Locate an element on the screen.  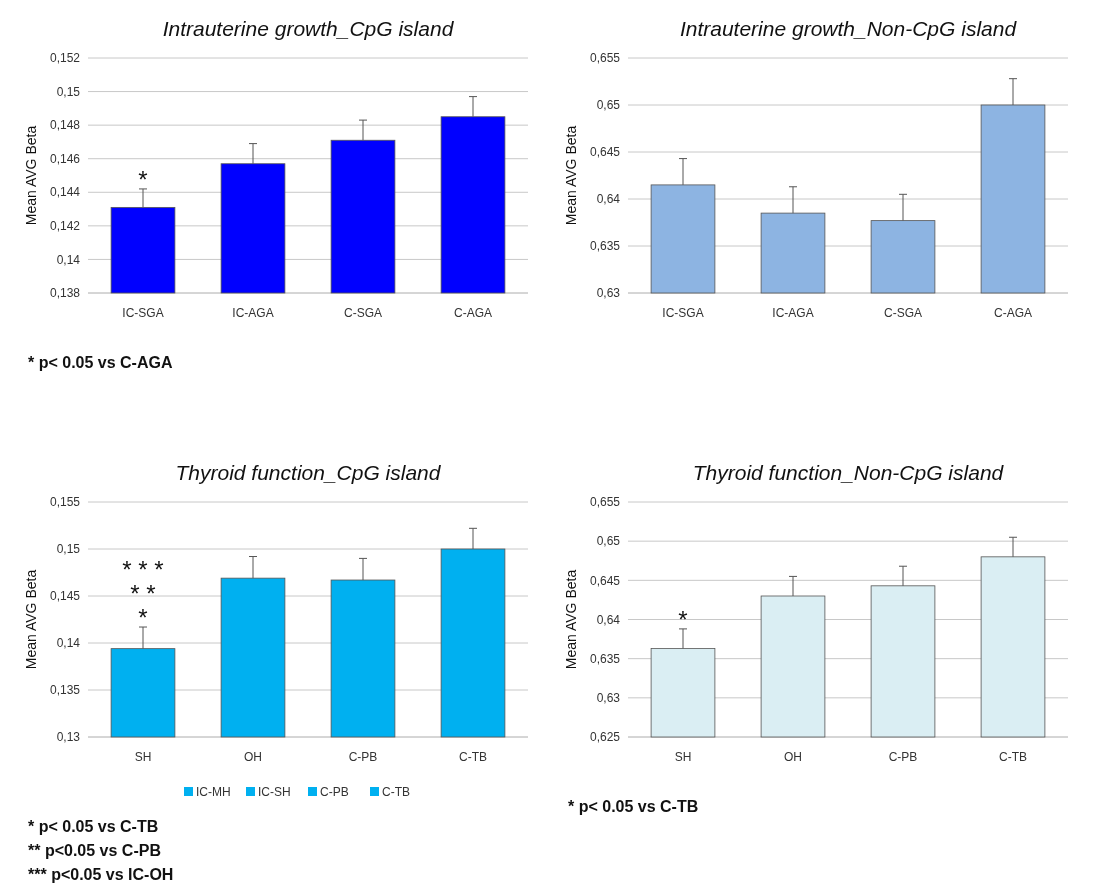
y-tick-label: 0,138 is located at coordinates (65, 293).